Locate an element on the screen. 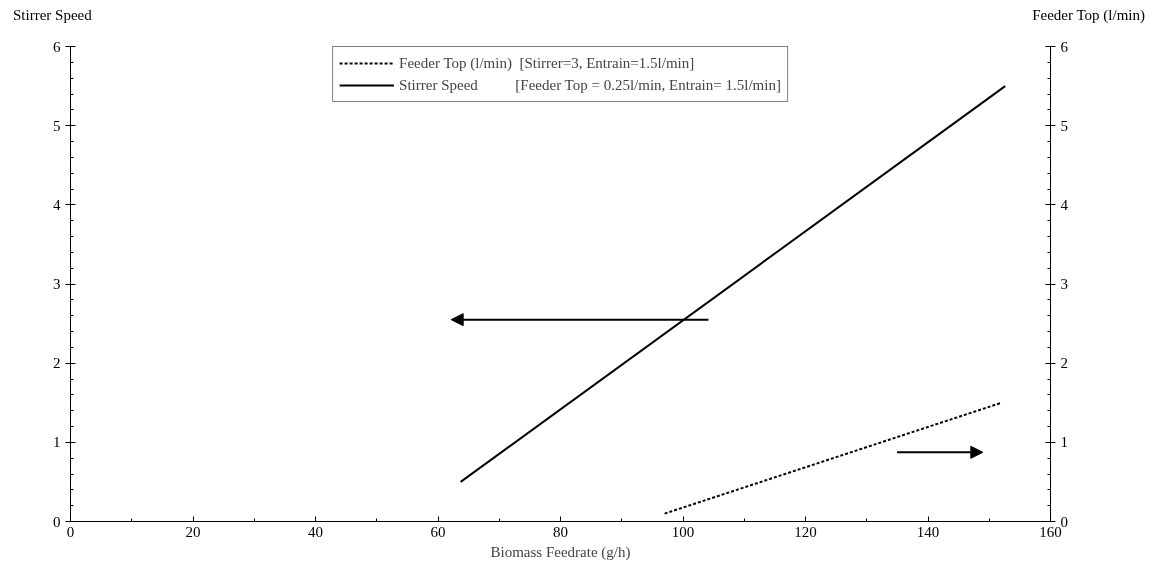 Image resolution: width=1150 pixels, height=583 pixels. y-axis-title: Stirrer Speed is located at coordinates (52, 15).